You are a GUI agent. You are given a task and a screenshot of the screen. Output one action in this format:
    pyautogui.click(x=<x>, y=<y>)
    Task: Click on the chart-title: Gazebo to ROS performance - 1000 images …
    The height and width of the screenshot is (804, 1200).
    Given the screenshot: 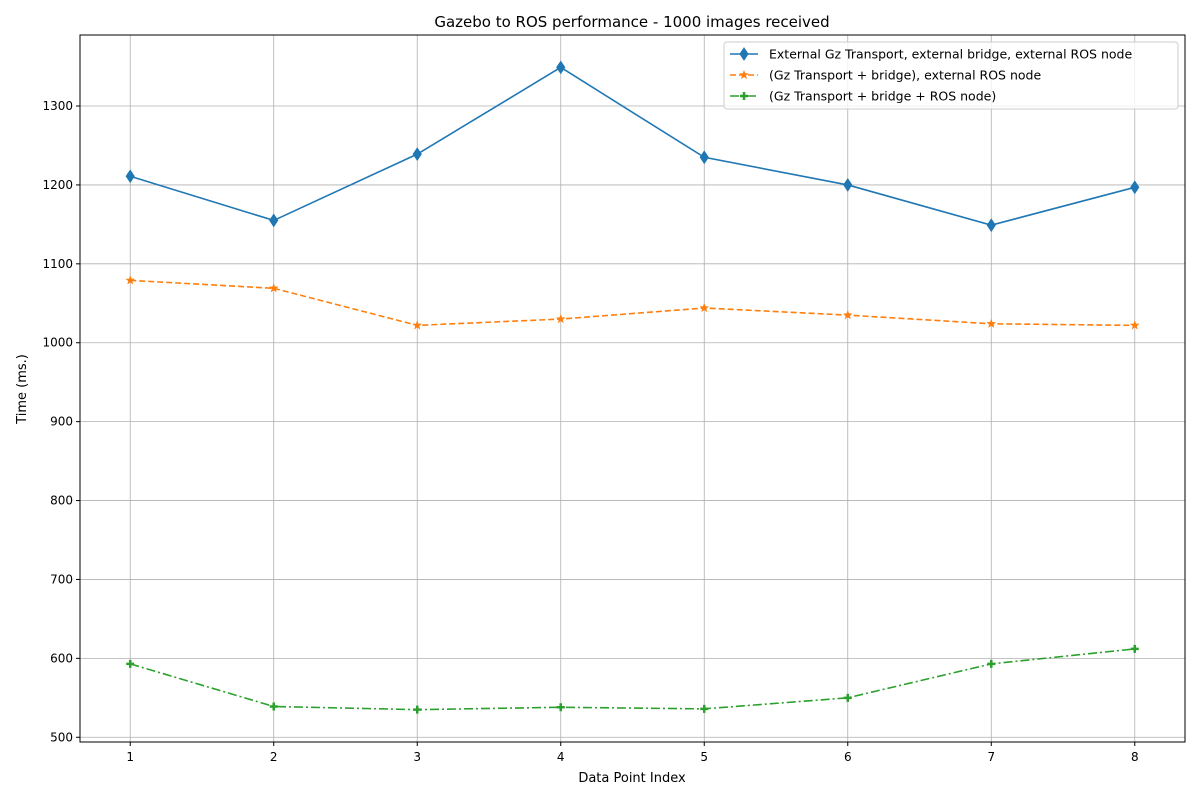 What is the action you would take?
    pyautogui.click(x=631, y=22)
    